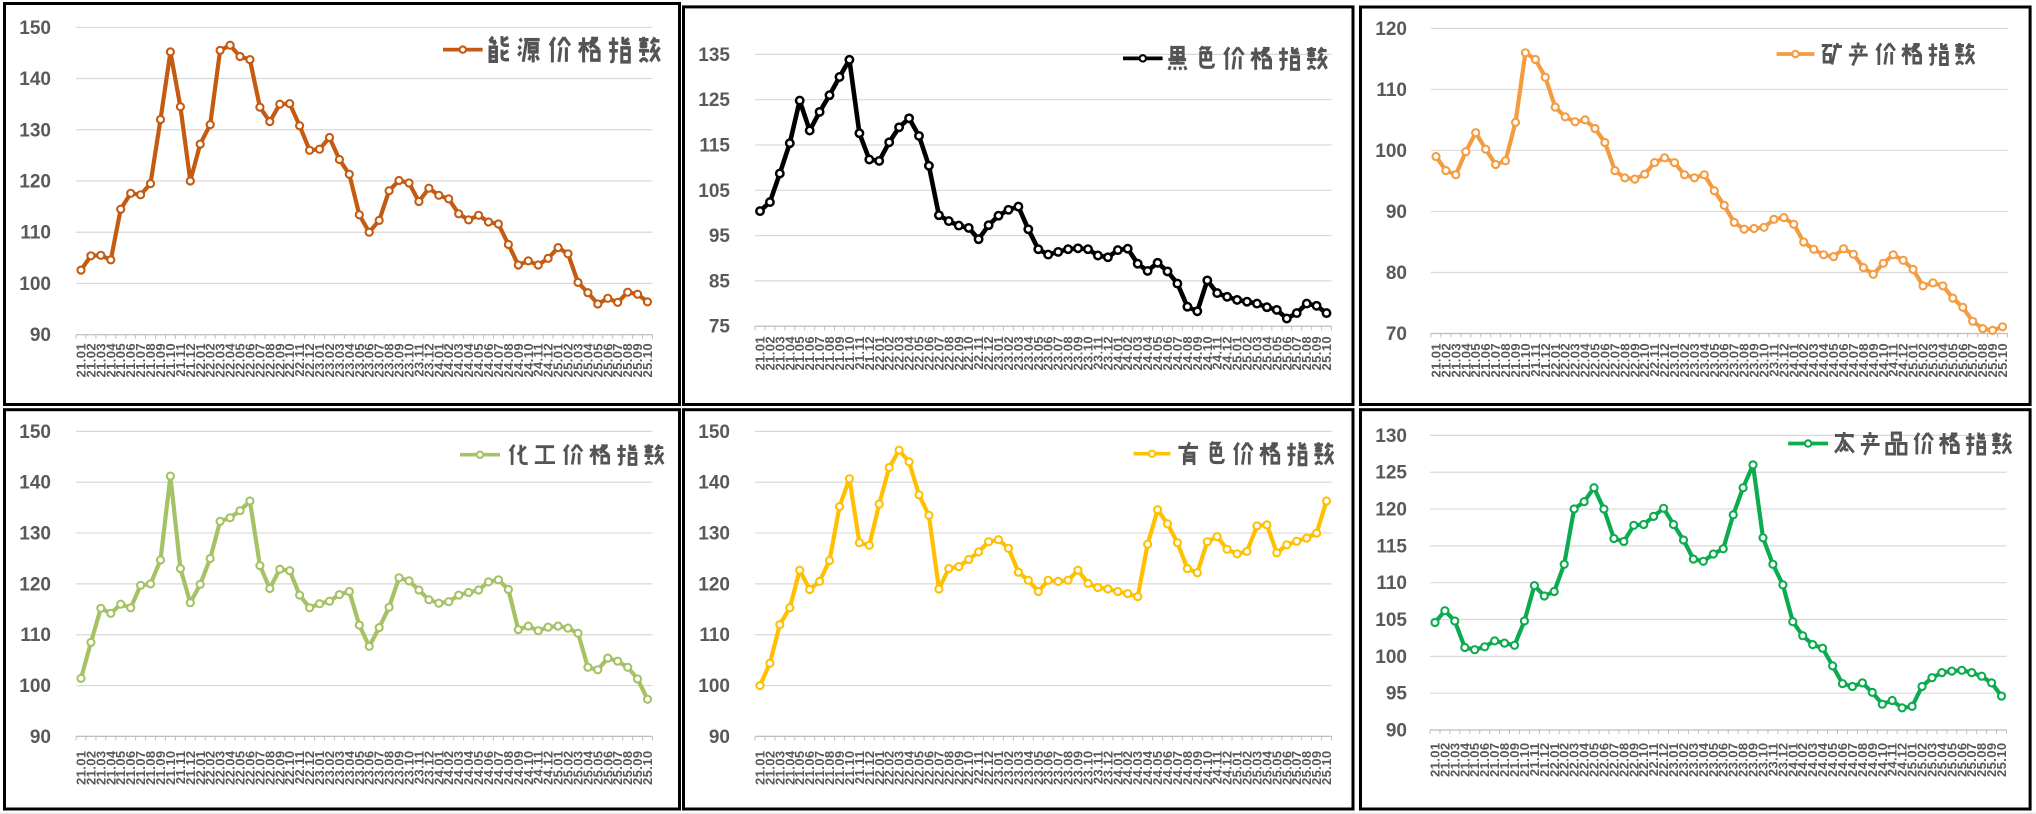 The height and width of the screenshot is (814, 2036). I want to click on svg-text: 24.01, so click(438, 768).